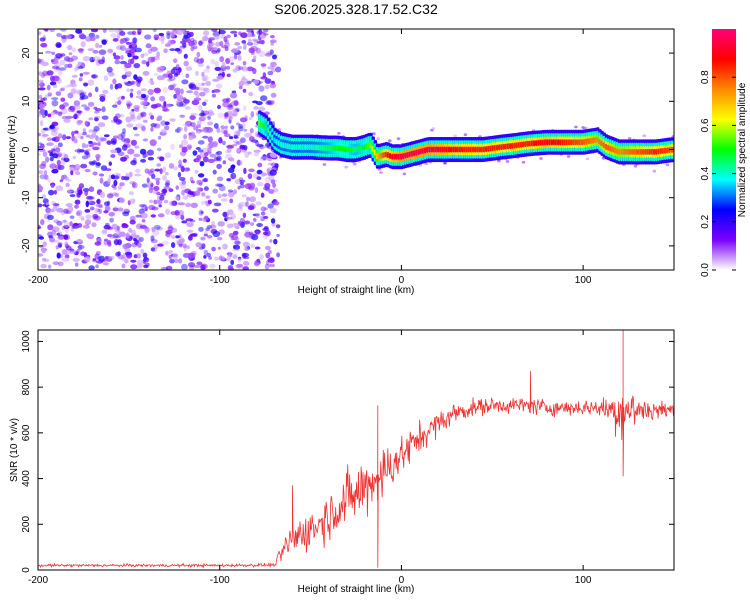  What do you see at coordinates (402, 580) in the screenshot?
I see `snr-x-tick-label: 0` at bounding box center [402, 580].